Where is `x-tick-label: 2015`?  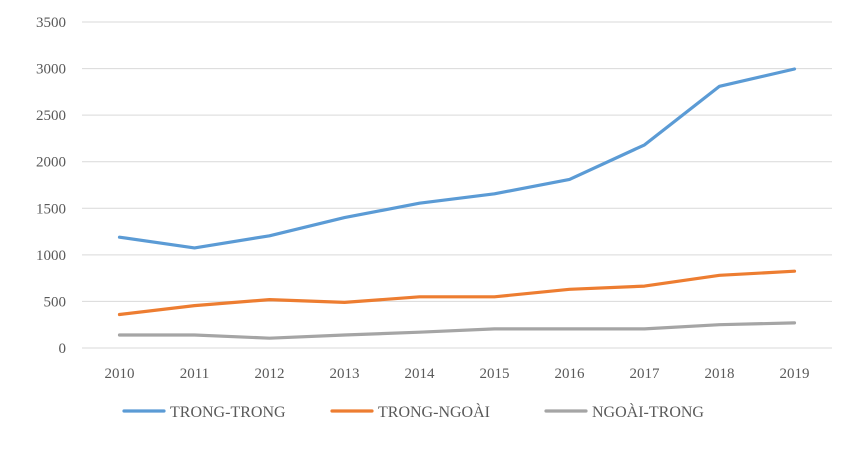
x-tick-label: 2015 is located at coordinates (495, 374).